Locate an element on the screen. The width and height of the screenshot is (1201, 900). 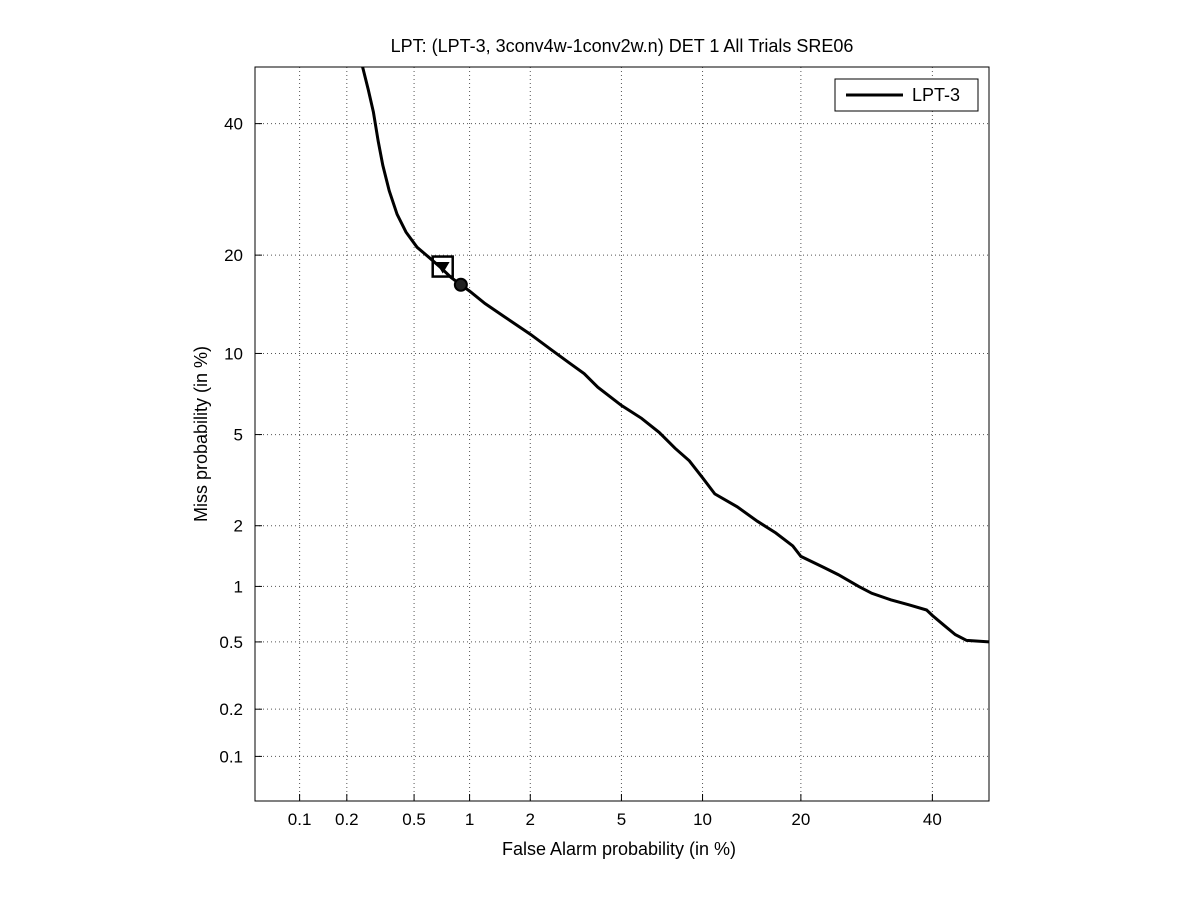
y-tick-label: 1 is located at coordinates (238, 586).